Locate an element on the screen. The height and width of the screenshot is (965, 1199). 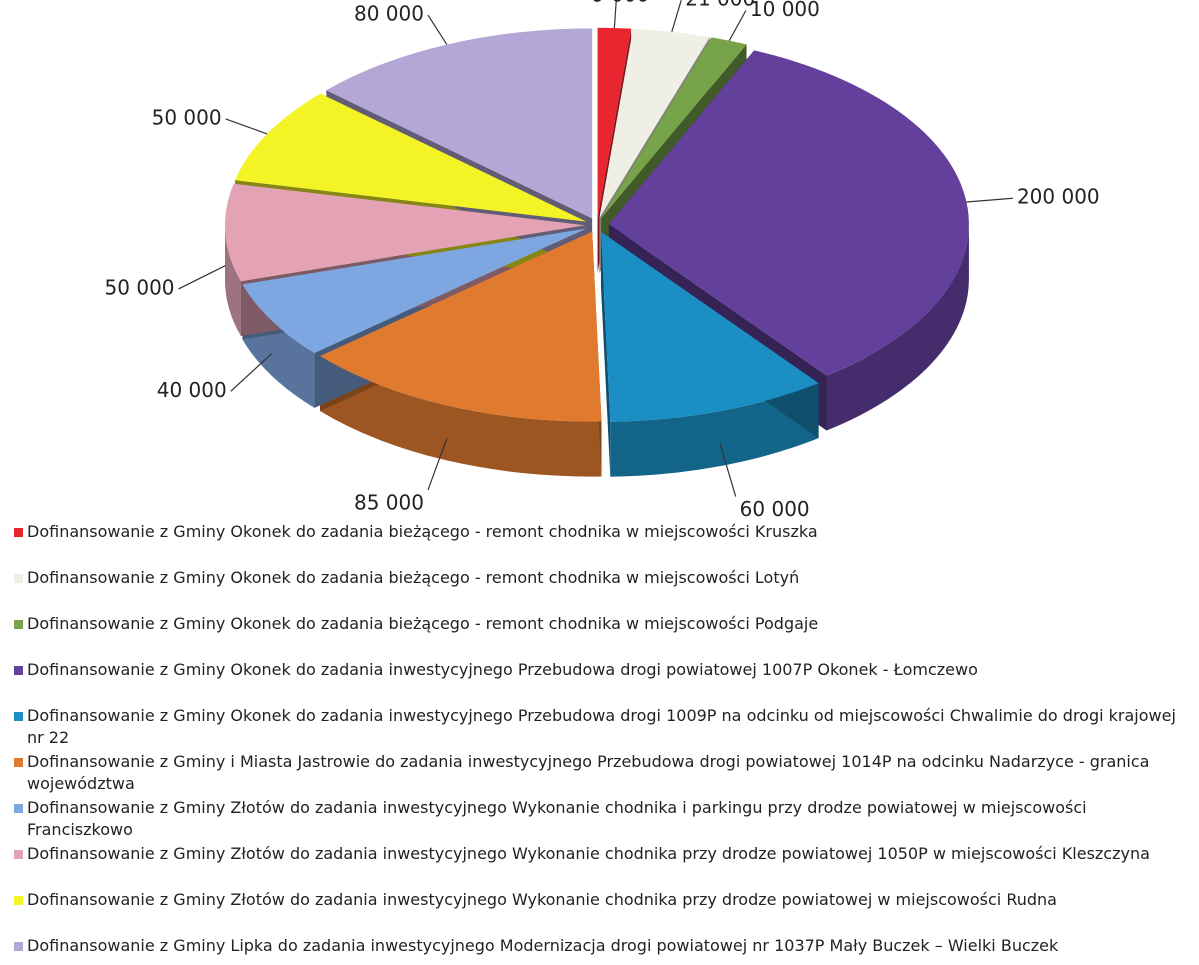
data-label: 10 000 is located at coordinates (785, 10).